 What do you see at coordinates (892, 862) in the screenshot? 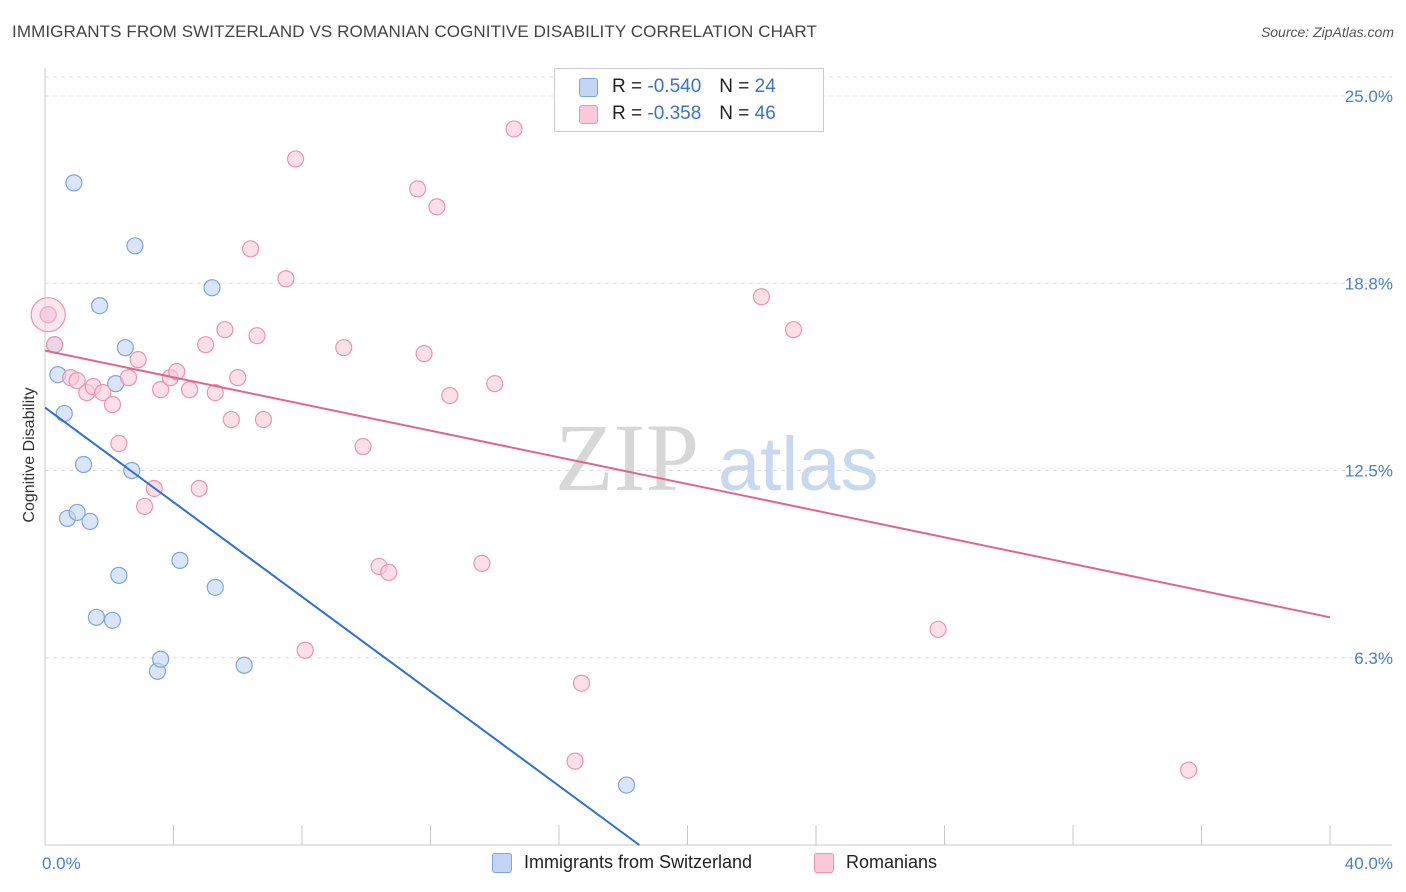
I see `bottom-legend-label: Romanians` at bounding box center [892, 862].